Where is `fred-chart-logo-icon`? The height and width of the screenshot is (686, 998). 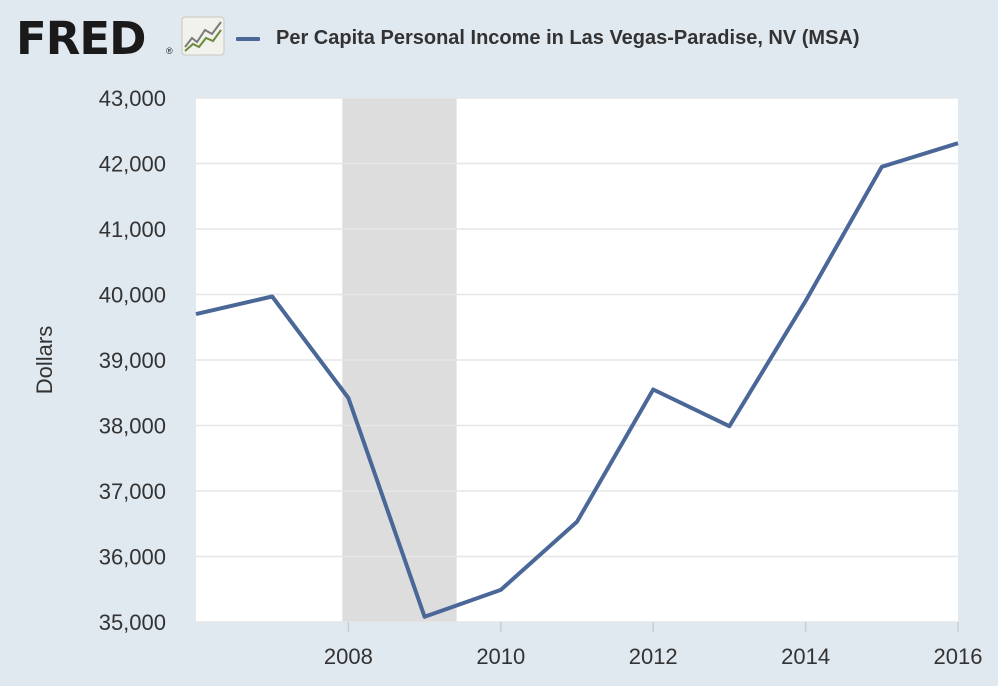 fred-chart-logo-icon is located at coordinates (203, 36).